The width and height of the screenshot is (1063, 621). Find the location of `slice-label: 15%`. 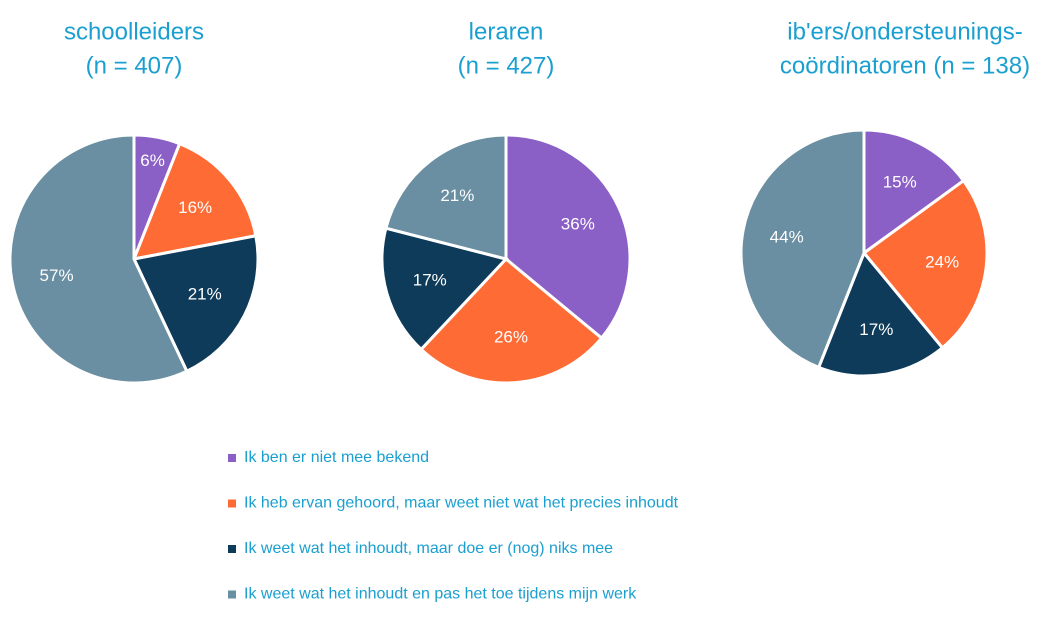

slice-label: 15% is located at coordinates (900, 181).